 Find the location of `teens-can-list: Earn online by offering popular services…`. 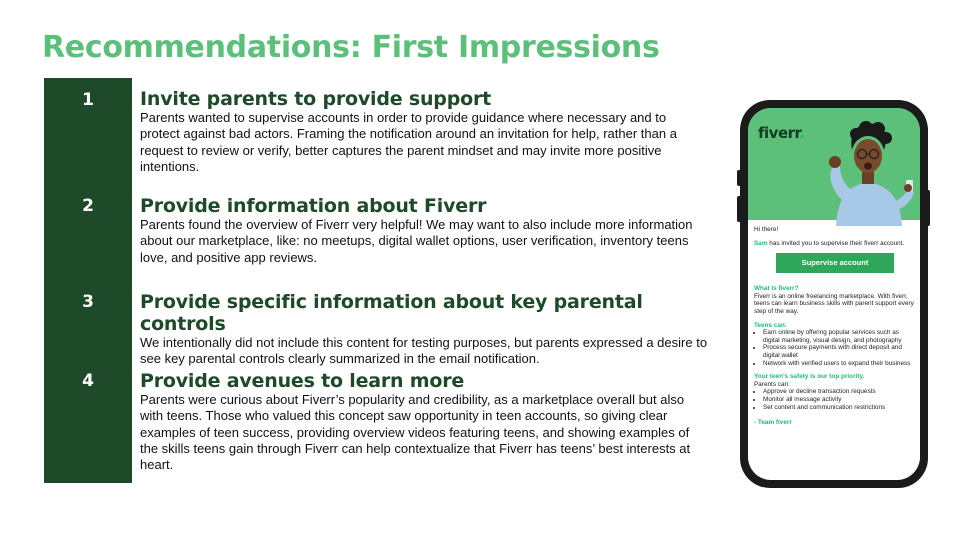

teens-can-list: Earn online by offering popular services… is located at coordinates (835, 348).